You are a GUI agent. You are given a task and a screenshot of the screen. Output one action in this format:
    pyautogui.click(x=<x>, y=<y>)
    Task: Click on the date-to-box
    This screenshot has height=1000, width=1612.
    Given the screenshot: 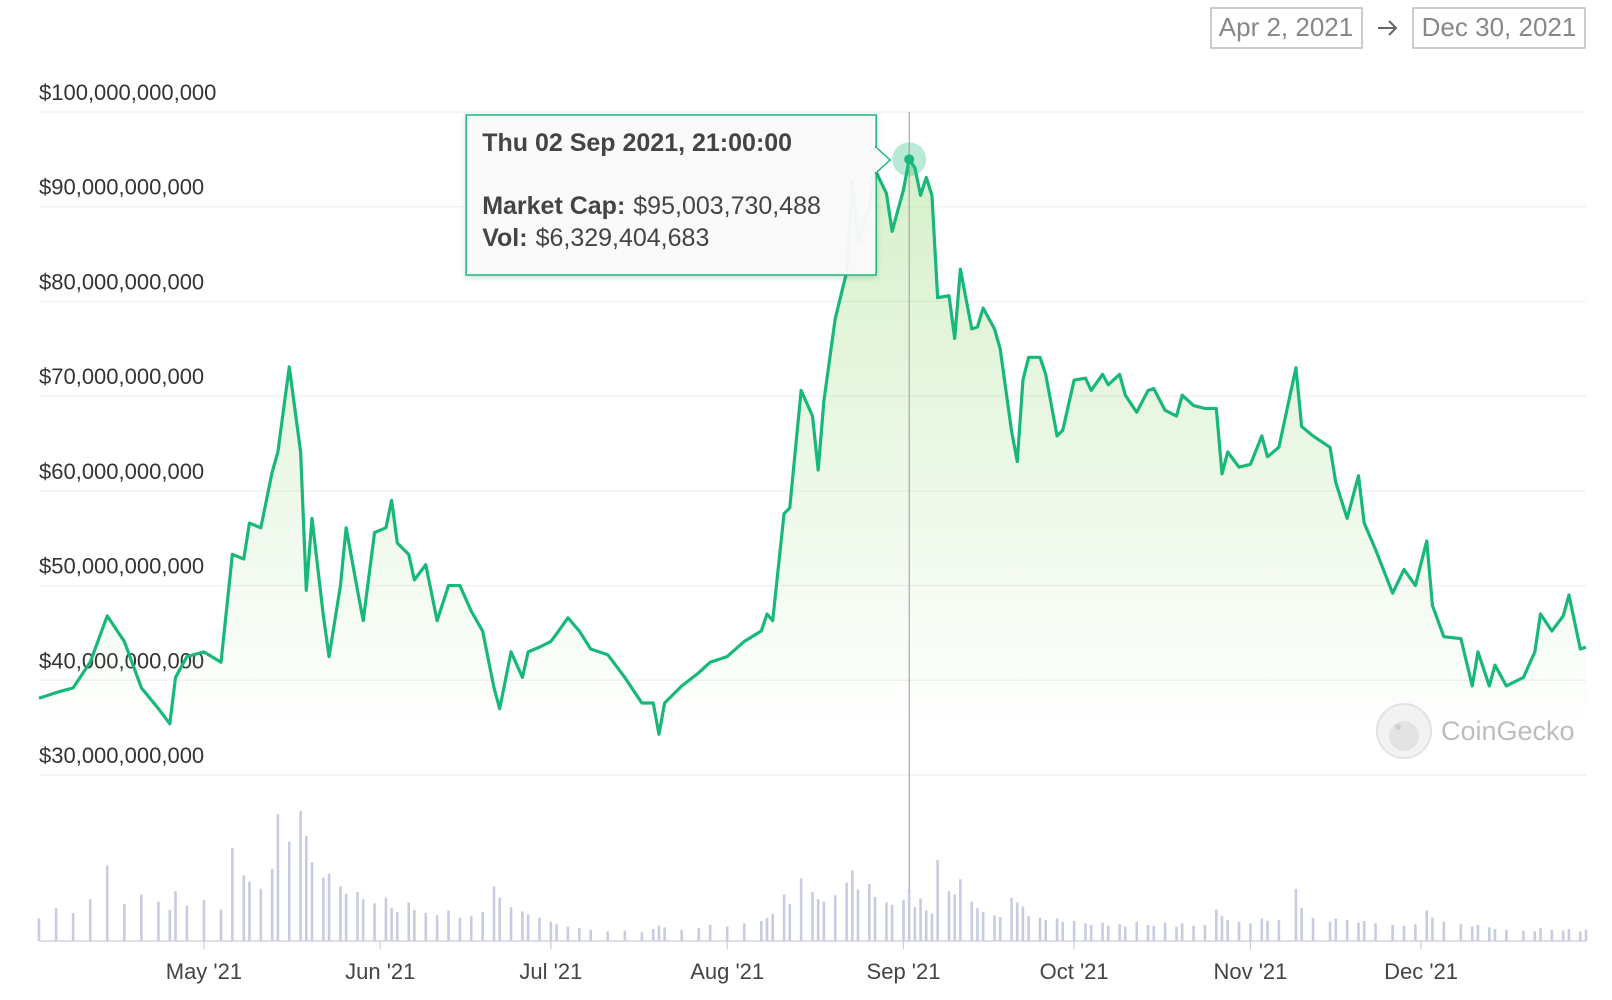 What is the action you would take?
    pyautogui.click(x=1499, y=28)
    